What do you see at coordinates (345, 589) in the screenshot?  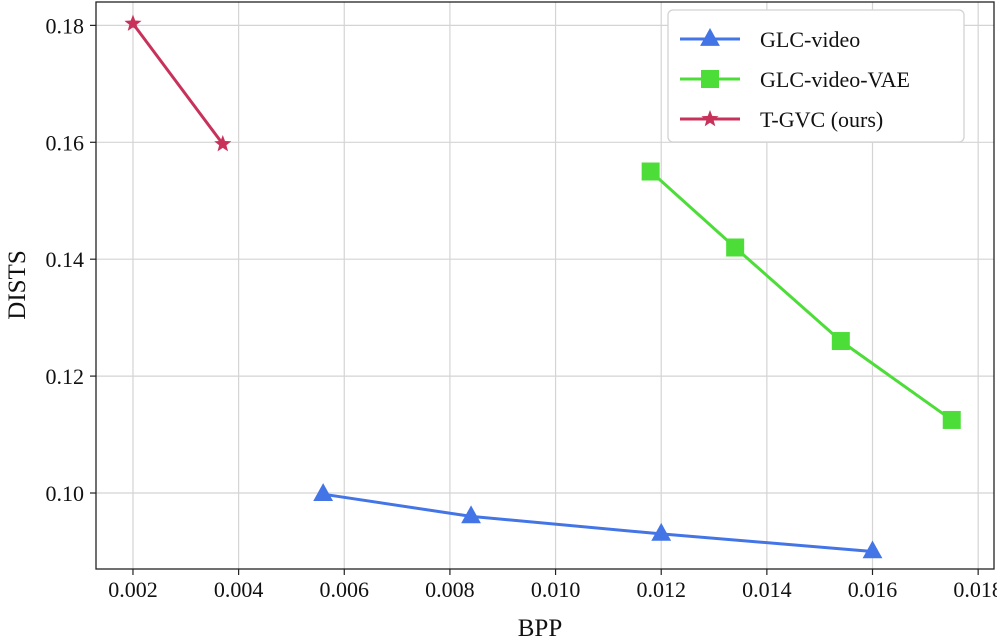 I see `x-tick-label: 0.006` at bounding box center [345, 589].